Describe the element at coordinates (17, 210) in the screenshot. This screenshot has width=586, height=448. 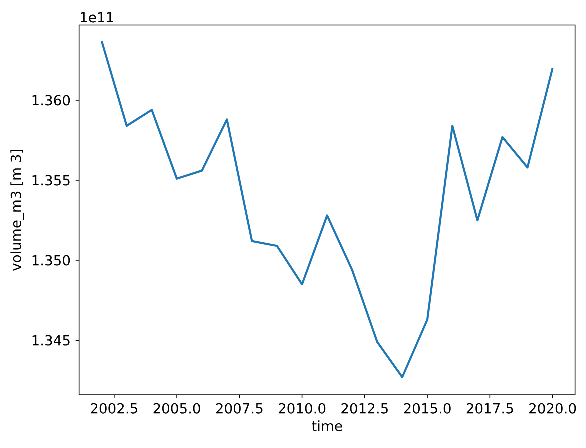
I see `y-axis-title: volume_m3 [m 3]` at that location.